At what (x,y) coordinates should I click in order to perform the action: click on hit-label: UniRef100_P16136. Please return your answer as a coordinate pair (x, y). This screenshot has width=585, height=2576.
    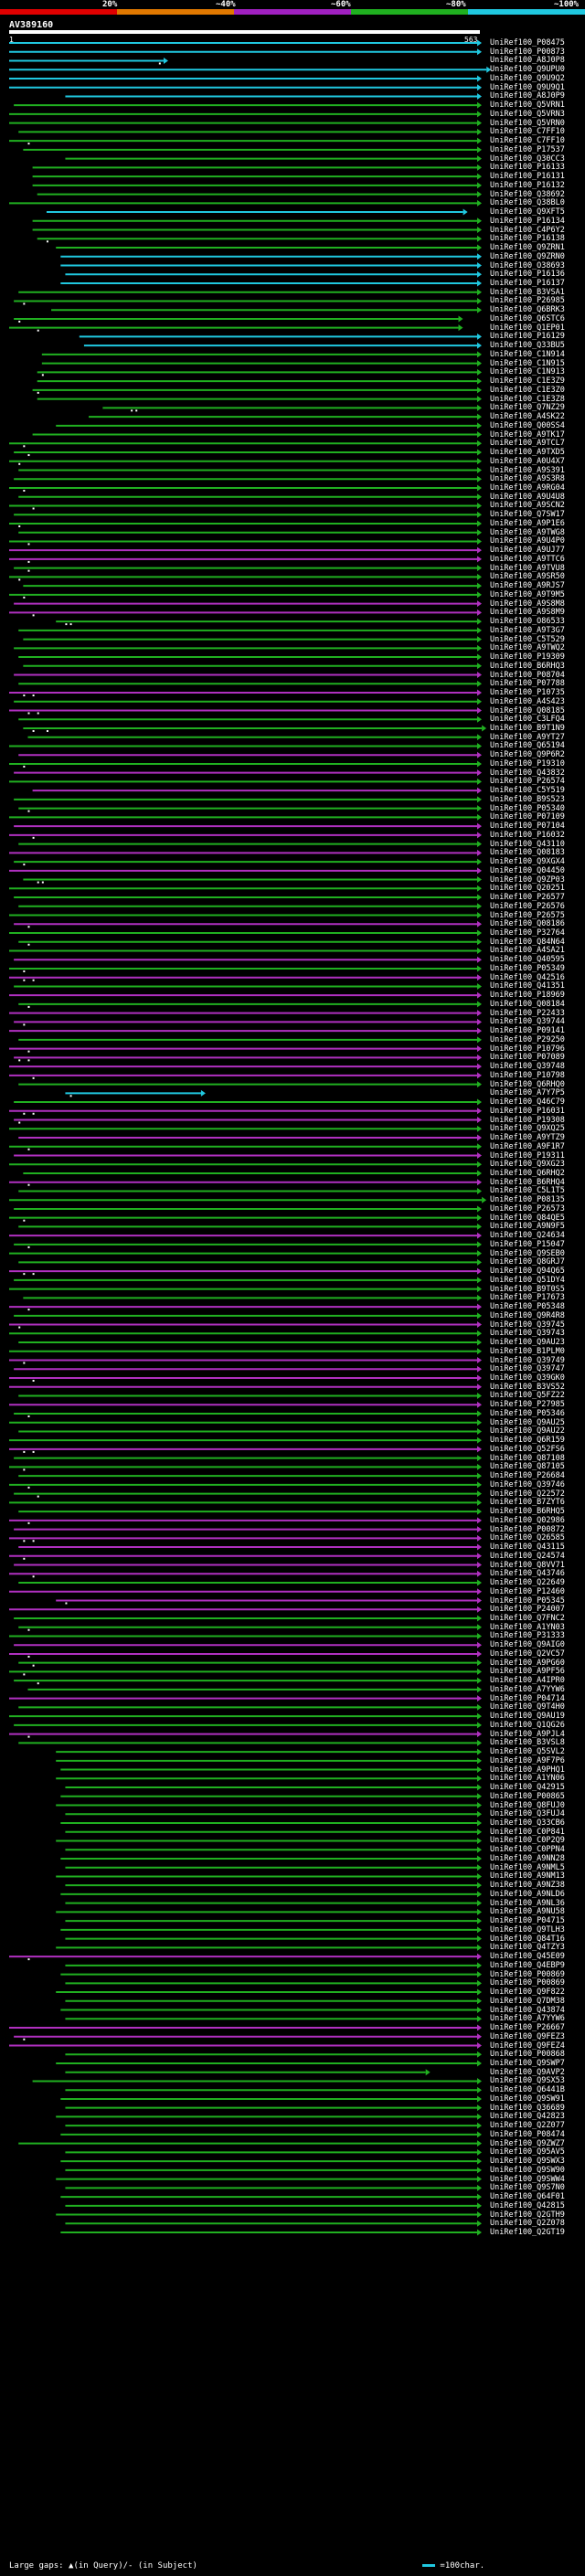
    Looking at the image, I should click on (528, 275).